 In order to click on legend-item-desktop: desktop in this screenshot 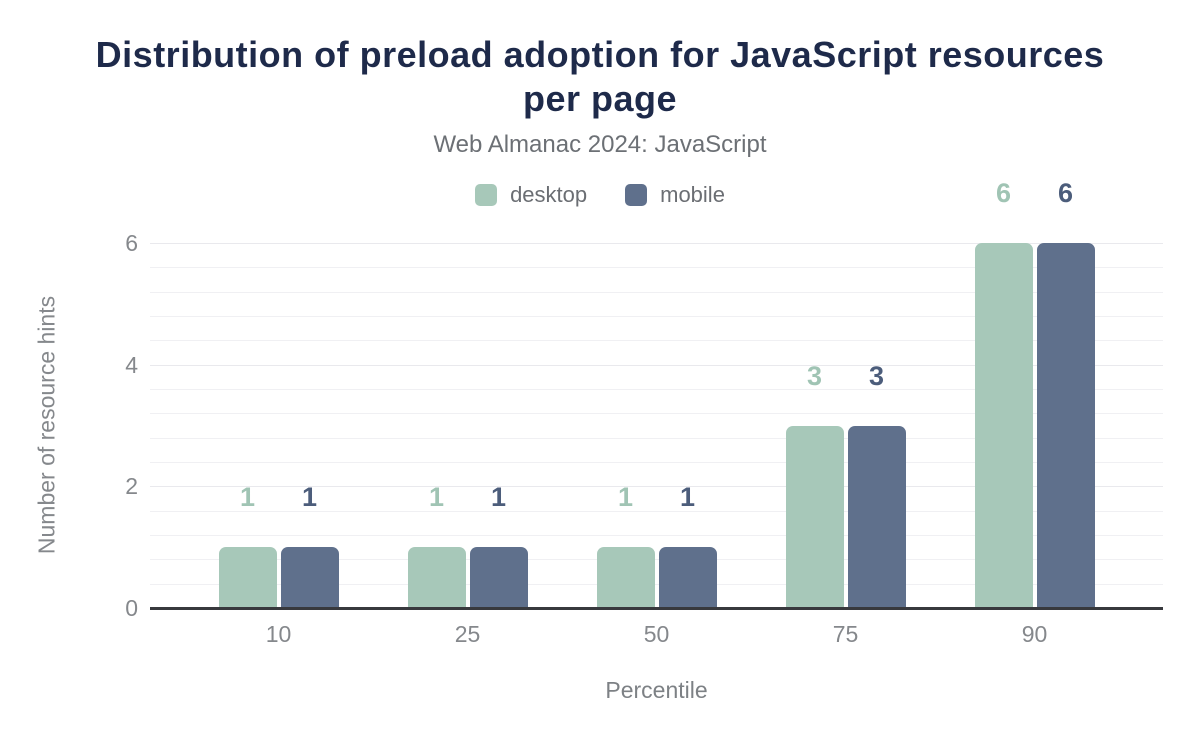, I will do `click(531, 195)`.